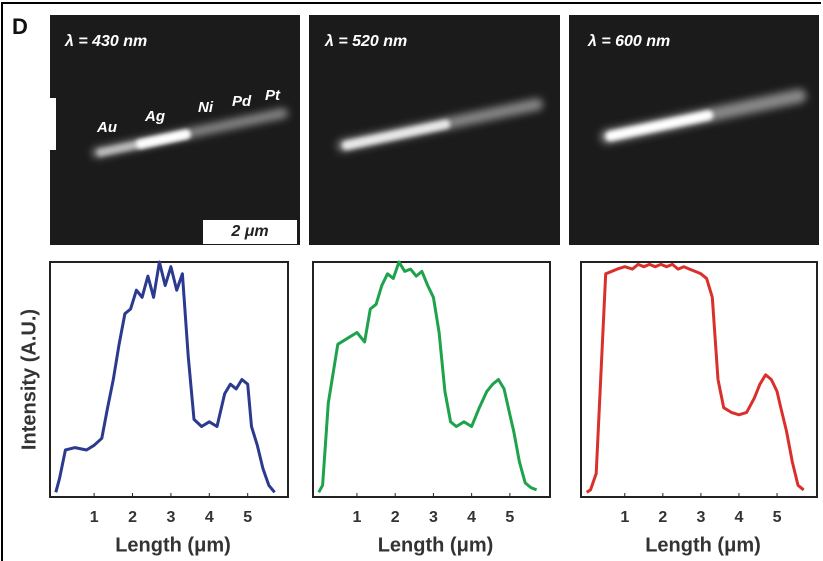 Image resolution: width=823 pixels, height=561 pixels. I want to click on image-caption: λ = 520 nm, so click(365, 41).